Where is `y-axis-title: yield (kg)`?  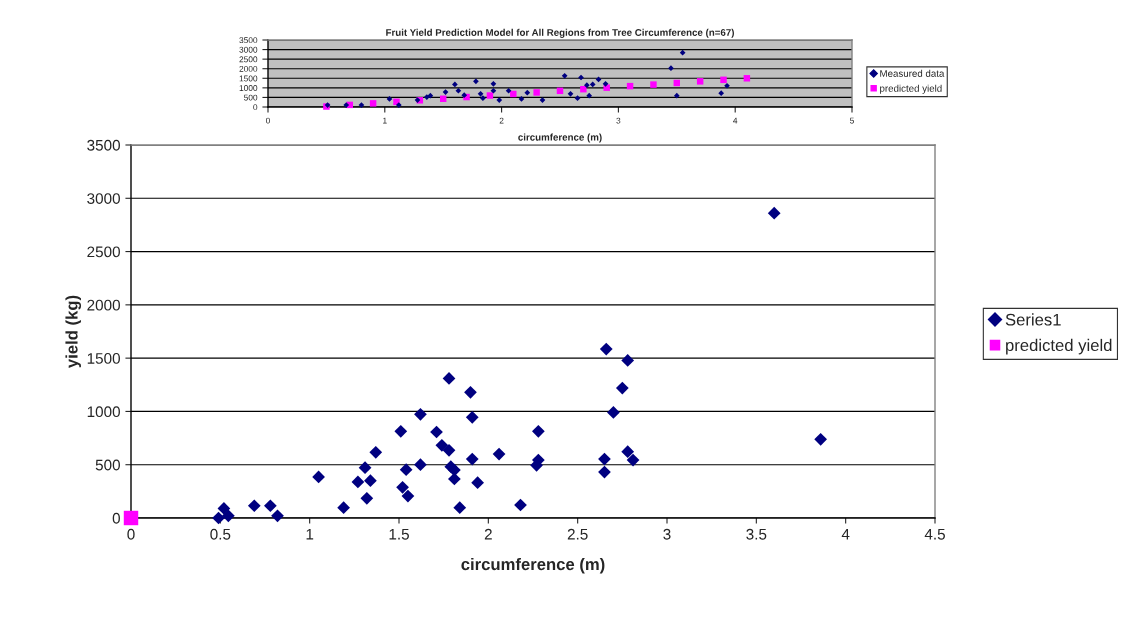
y-axis-title: yield (kg) is located at coordinates (73, 331).